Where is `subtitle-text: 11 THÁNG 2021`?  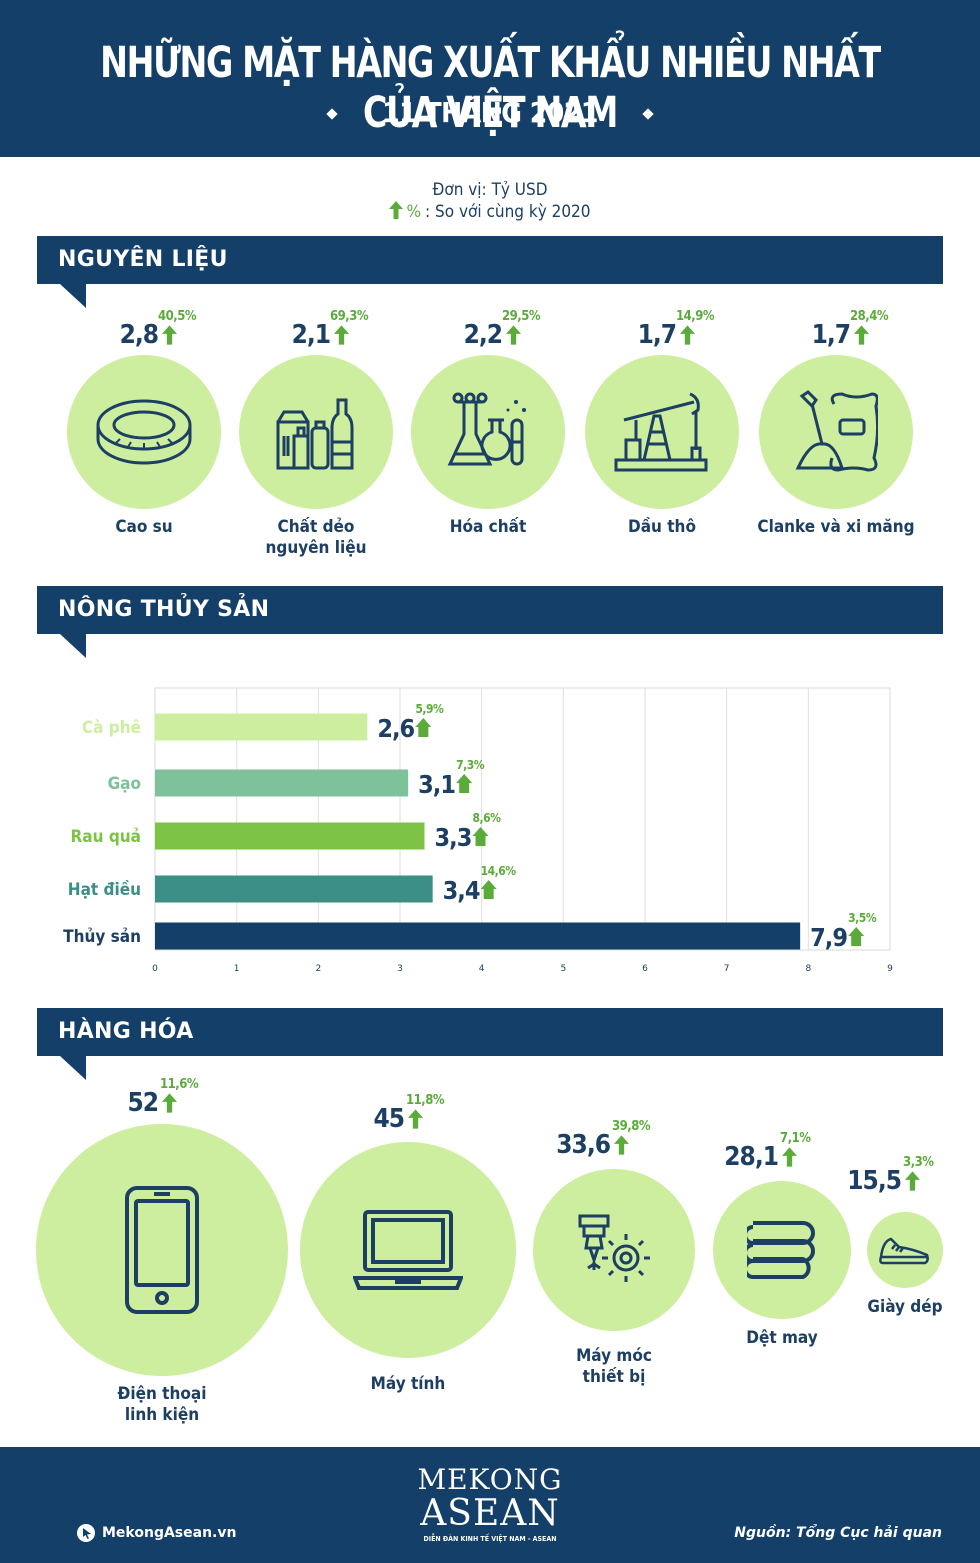
subtitle-text: 11 THÁNG 2021 is located at coordinates (490, 112).